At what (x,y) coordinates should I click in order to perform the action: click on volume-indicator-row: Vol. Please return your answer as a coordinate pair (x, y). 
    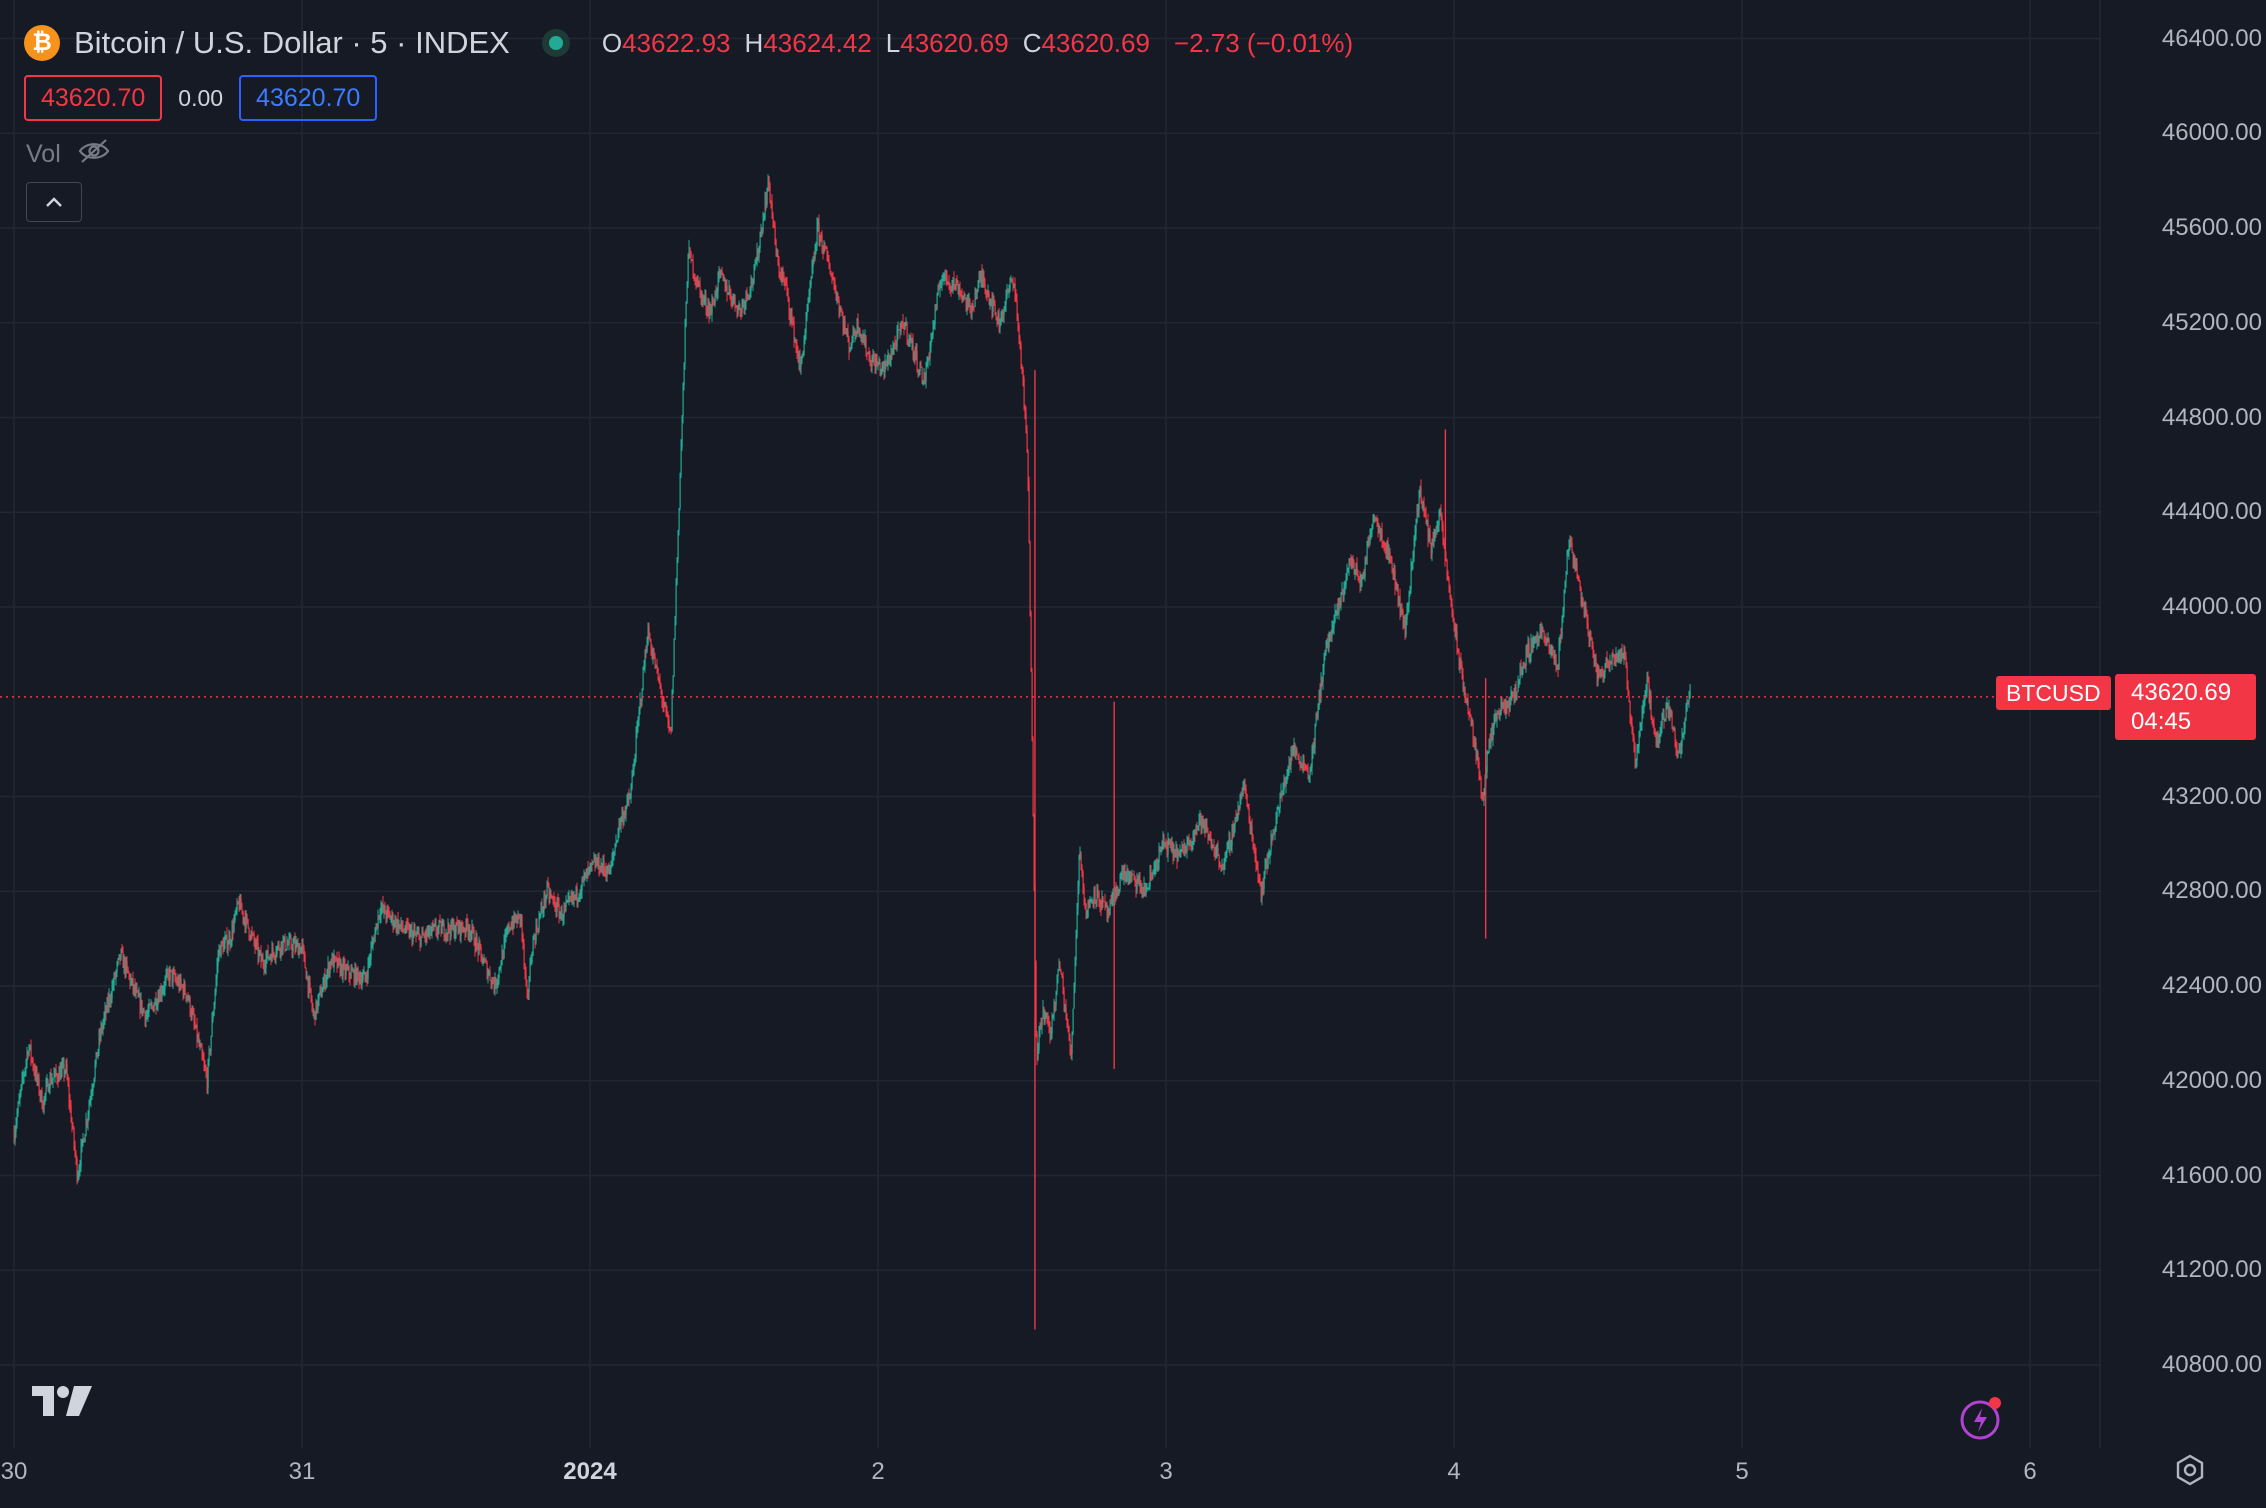
    Looking at the image, I should click on (68, 154).